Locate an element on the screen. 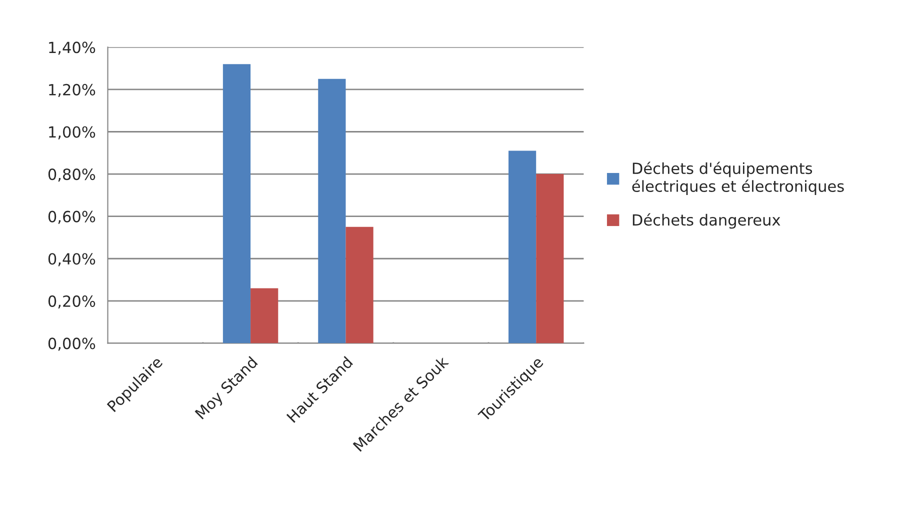 This screenshot has height=524, width=898. y-tick-label: 0,60% is located at coordinates (72, 217).